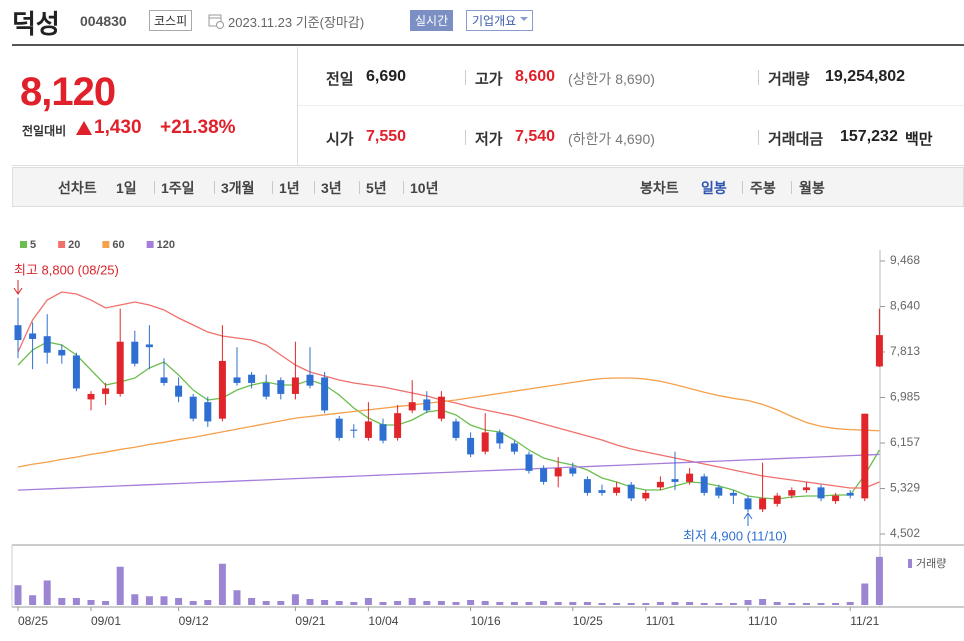 This screenshot has height=641, width=964. Describe the element at coordinates (376, 188) in the screenshot. I see `period-tab: 5년` at that location.